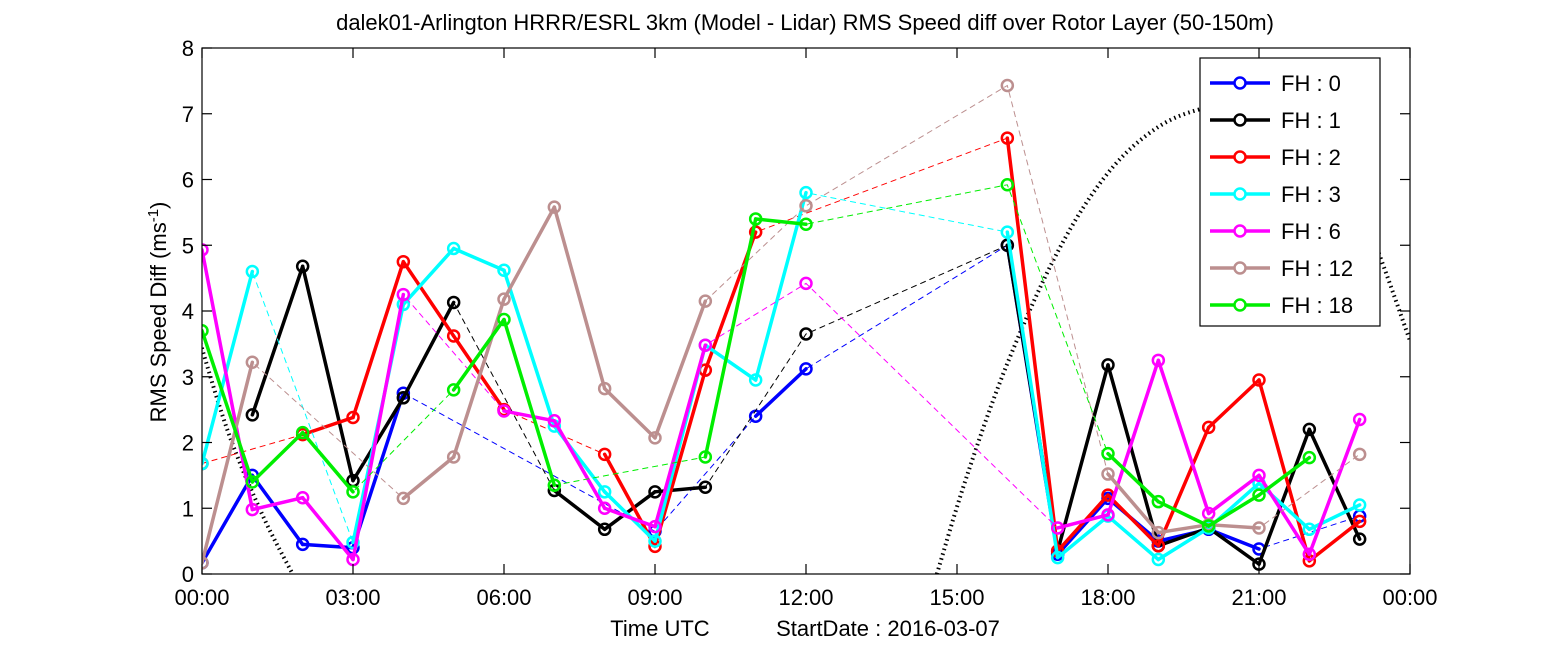 Image resolution: width=1559 pixels, height=656 pixels. I want to click on x-tick-label: 15:00, so click(956, 597).